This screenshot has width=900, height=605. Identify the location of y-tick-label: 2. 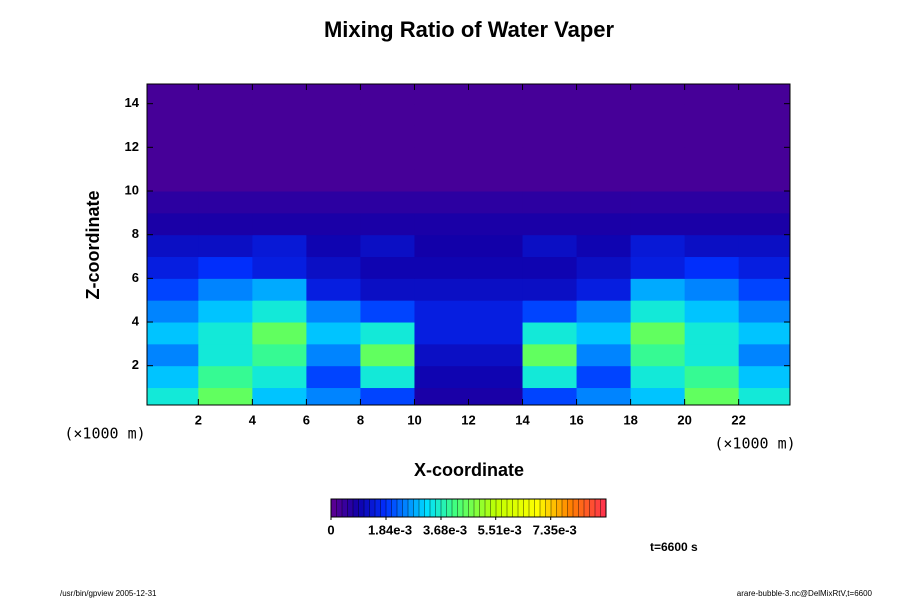
(135, 364).